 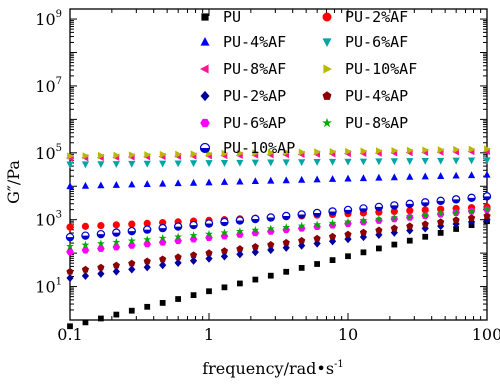 I want to click on legend-label: PU-6%AP, so click(x=254, y=123).